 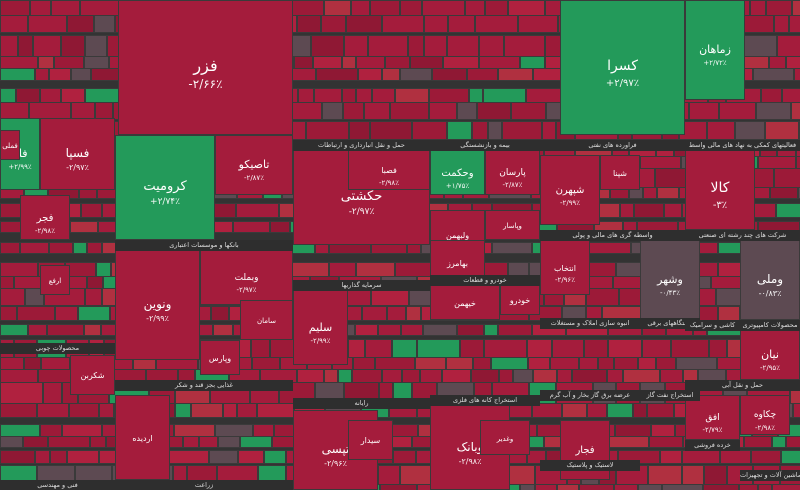 What do you see at coordinates (157, 305) in the screenshot?
I see `stock-tile-14: ونوین -۲/۹۹٪` at bounding box center [157, 305].